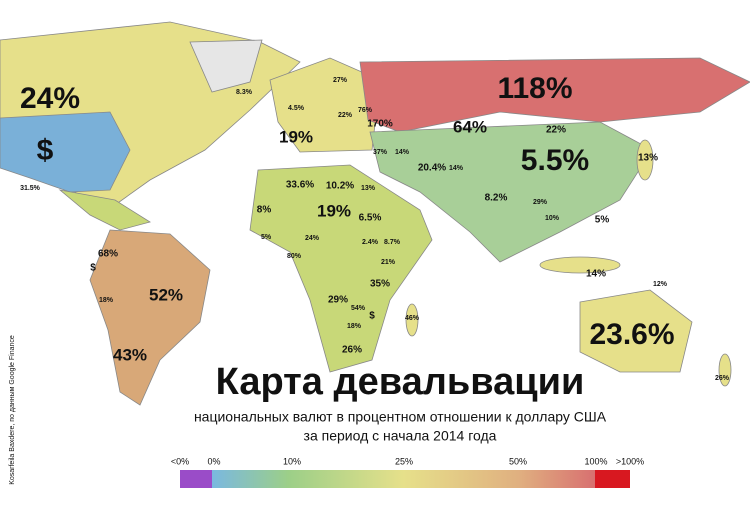 The image size is (750, 529). Describe the element at coordinates (180, 461) in the screenshot. I see `legend-label: <0%` at that location.